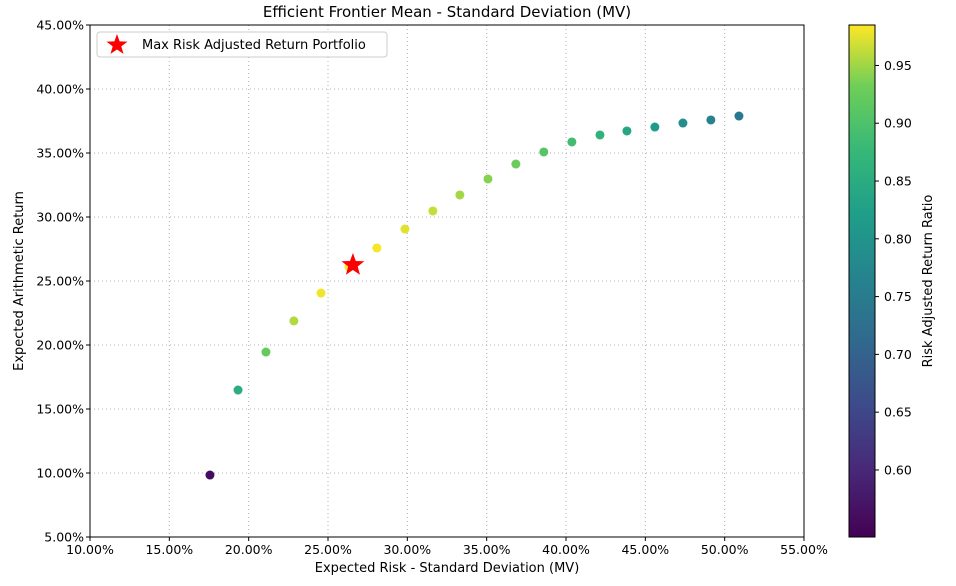  I want to click on y-tick-label: 35.00%, so click(60, 153).